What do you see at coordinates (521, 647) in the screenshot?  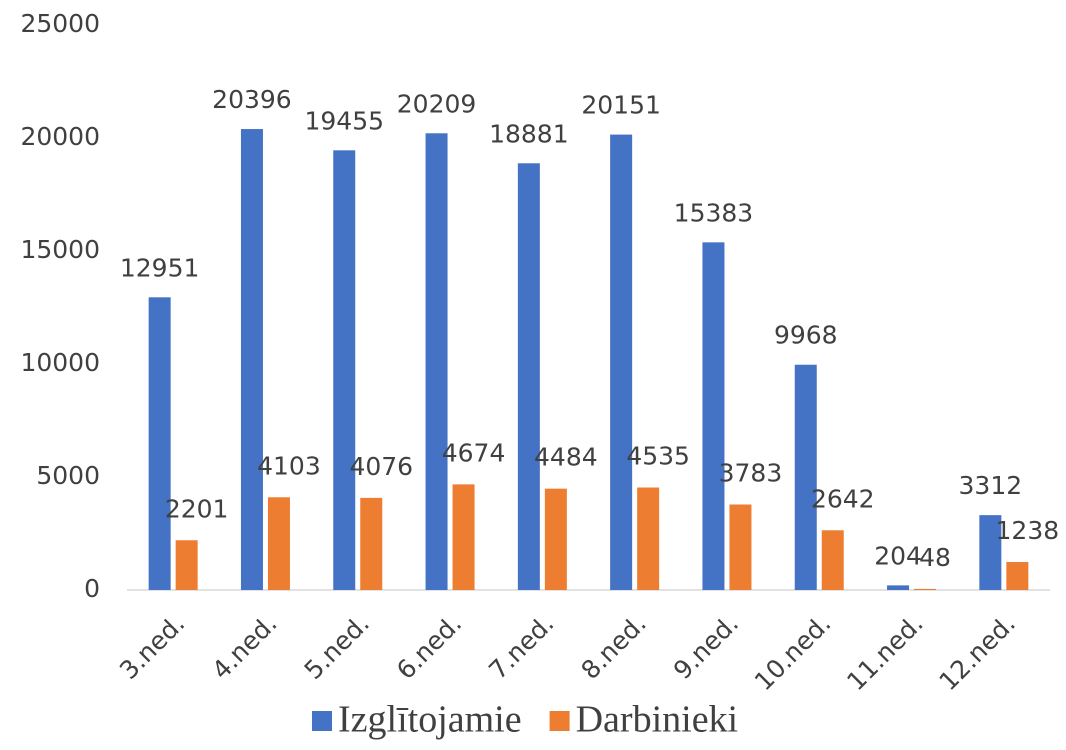 I see `x-tick-label: 7.ned.` at bounding box center [521, 647].